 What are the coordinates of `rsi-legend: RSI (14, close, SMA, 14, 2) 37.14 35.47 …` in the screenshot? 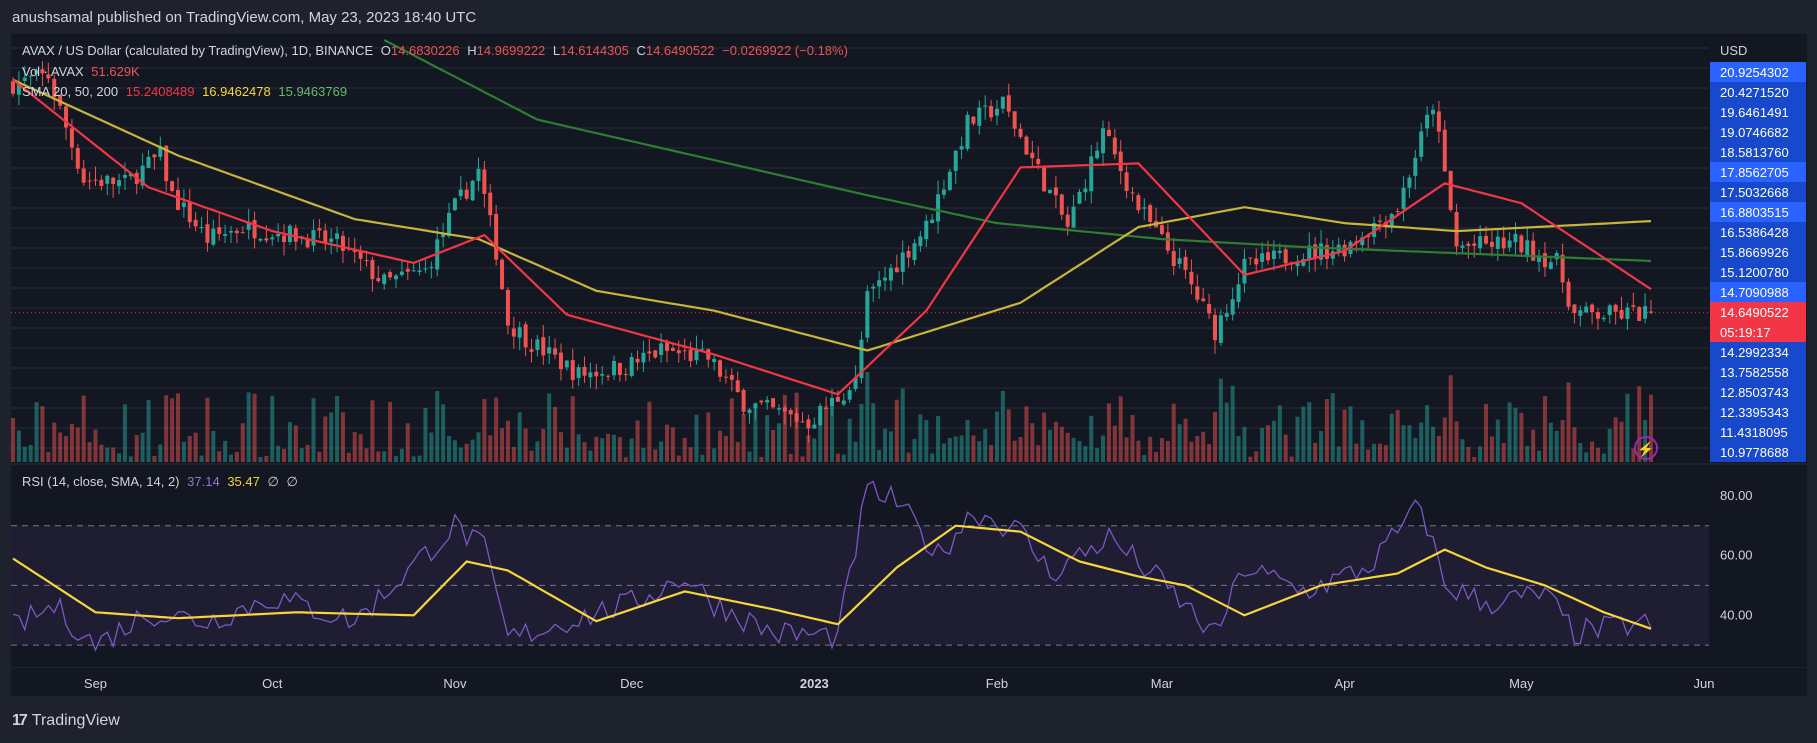 It's located at (162, 482).